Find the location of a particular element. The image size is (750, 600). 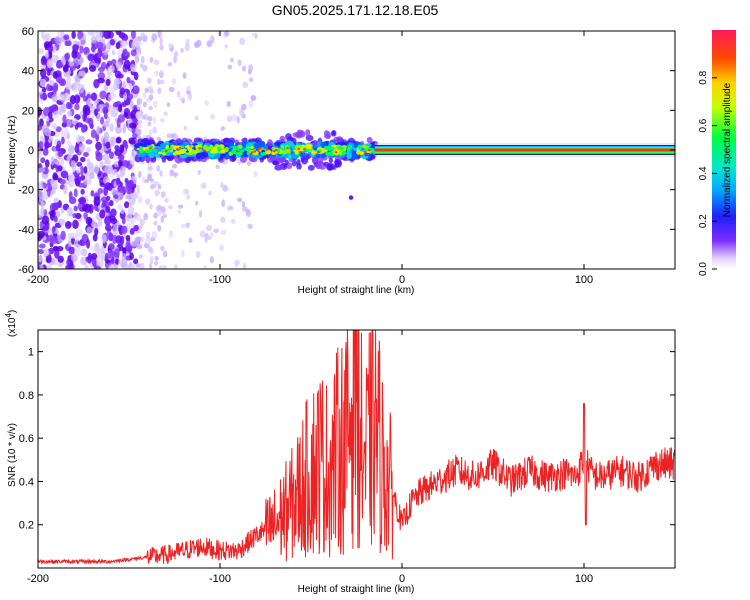

spectrogram-ytick-label: -60 is located at coordinates (26, 270).